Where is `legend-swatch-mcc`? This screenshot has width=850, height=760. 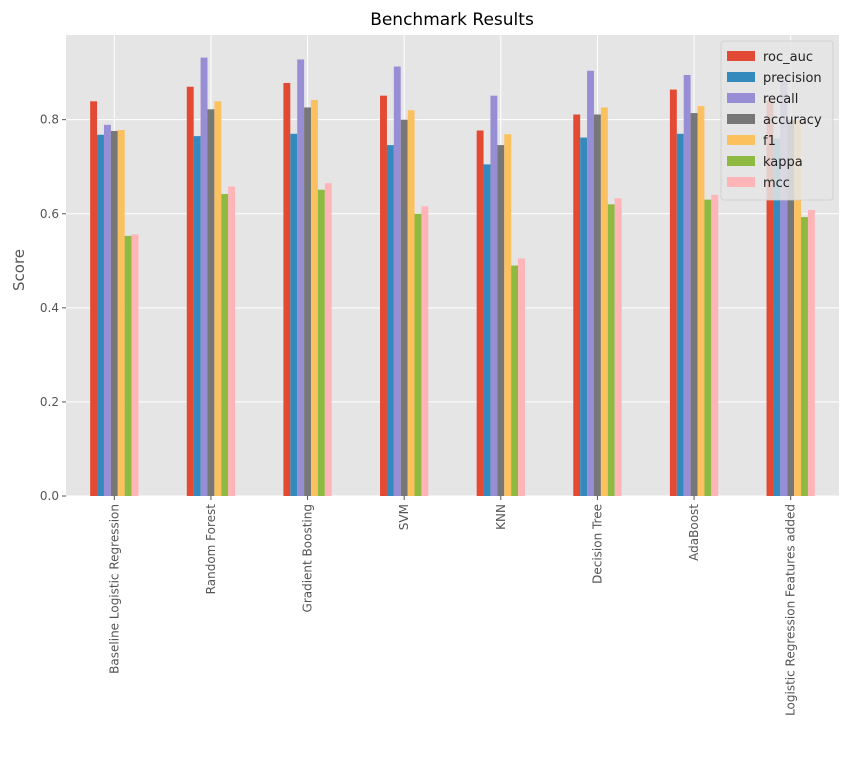
legend-swatch-mcc is located at coordinates (741, 182).